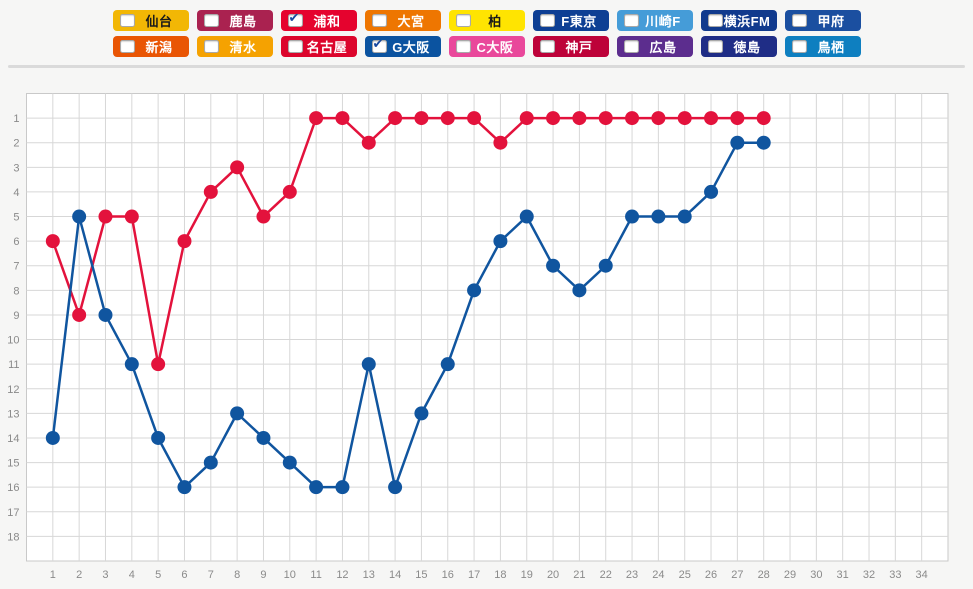  What do you see at coordinates (658, 118) in the screenshot?
I see `data-point-浦和-24` at bounding box center [658, 118].